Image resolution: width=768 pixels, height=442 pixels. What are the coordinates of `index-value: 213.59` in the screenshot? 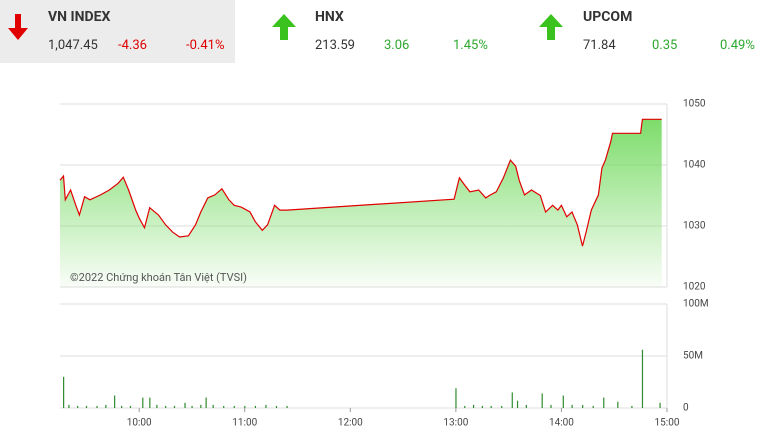 It's located at (335, 45).